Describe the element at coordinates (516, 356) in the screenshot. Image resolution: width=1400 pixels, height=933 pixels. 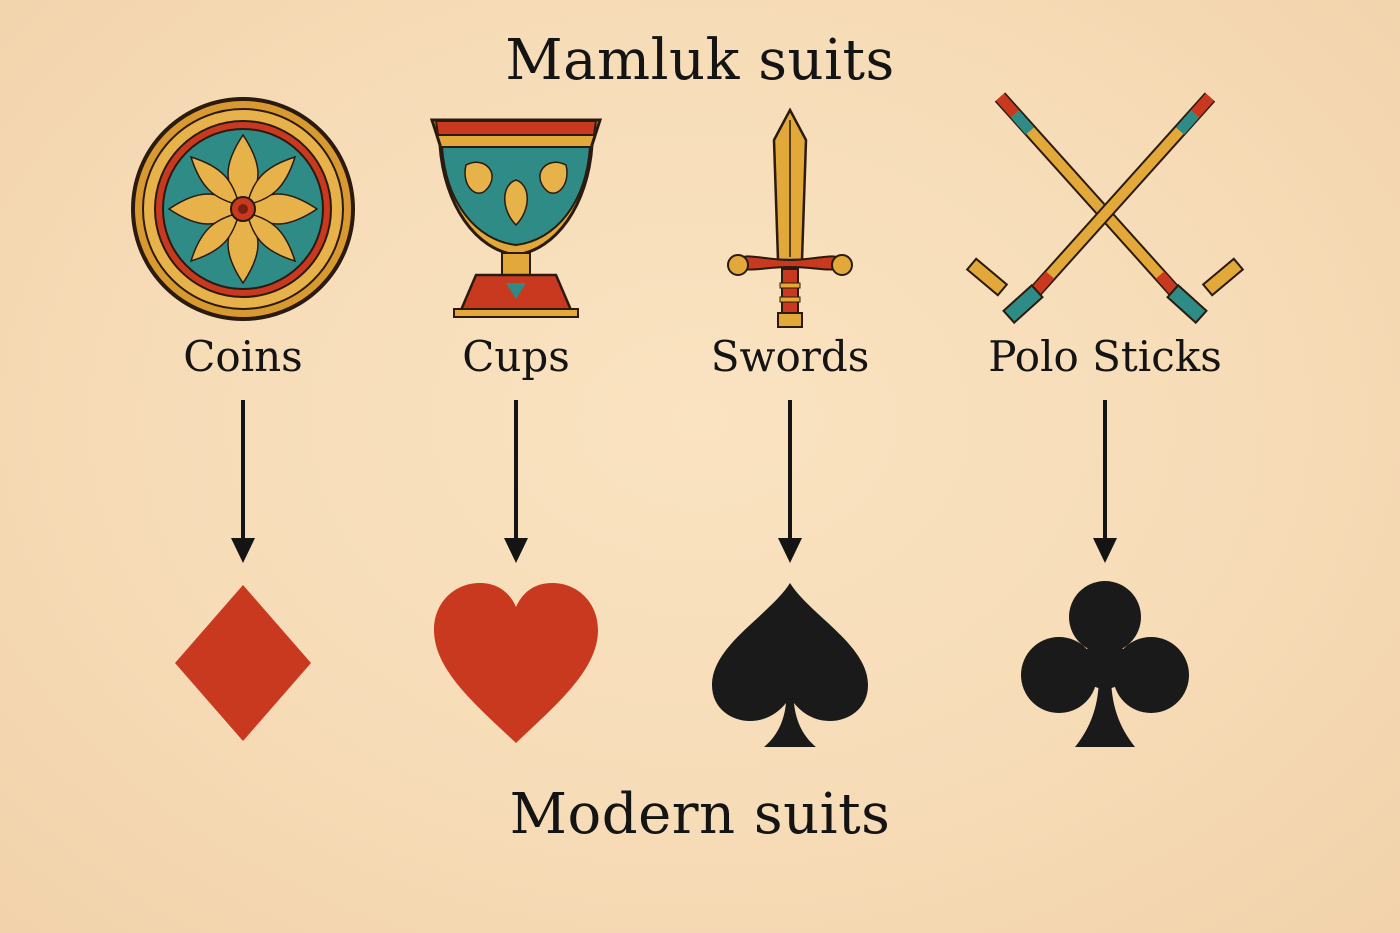
I see `label-cups: Cups` at that location.